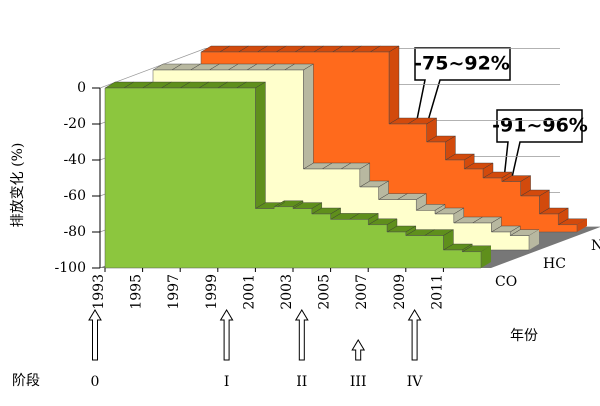 This screenshot has height=406, width=600. Describe the element at coordinates (400, 292) in the screenshot. I see `x-tick-label: 2009` at that location.